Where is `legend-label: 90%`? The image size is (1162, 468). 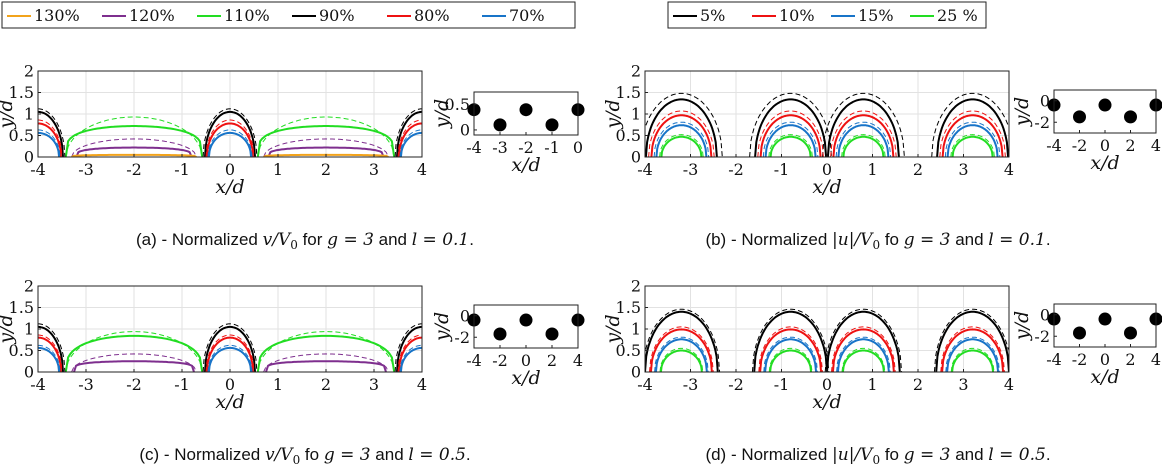 legend-label: 90% is located at coordinates (337, 15).